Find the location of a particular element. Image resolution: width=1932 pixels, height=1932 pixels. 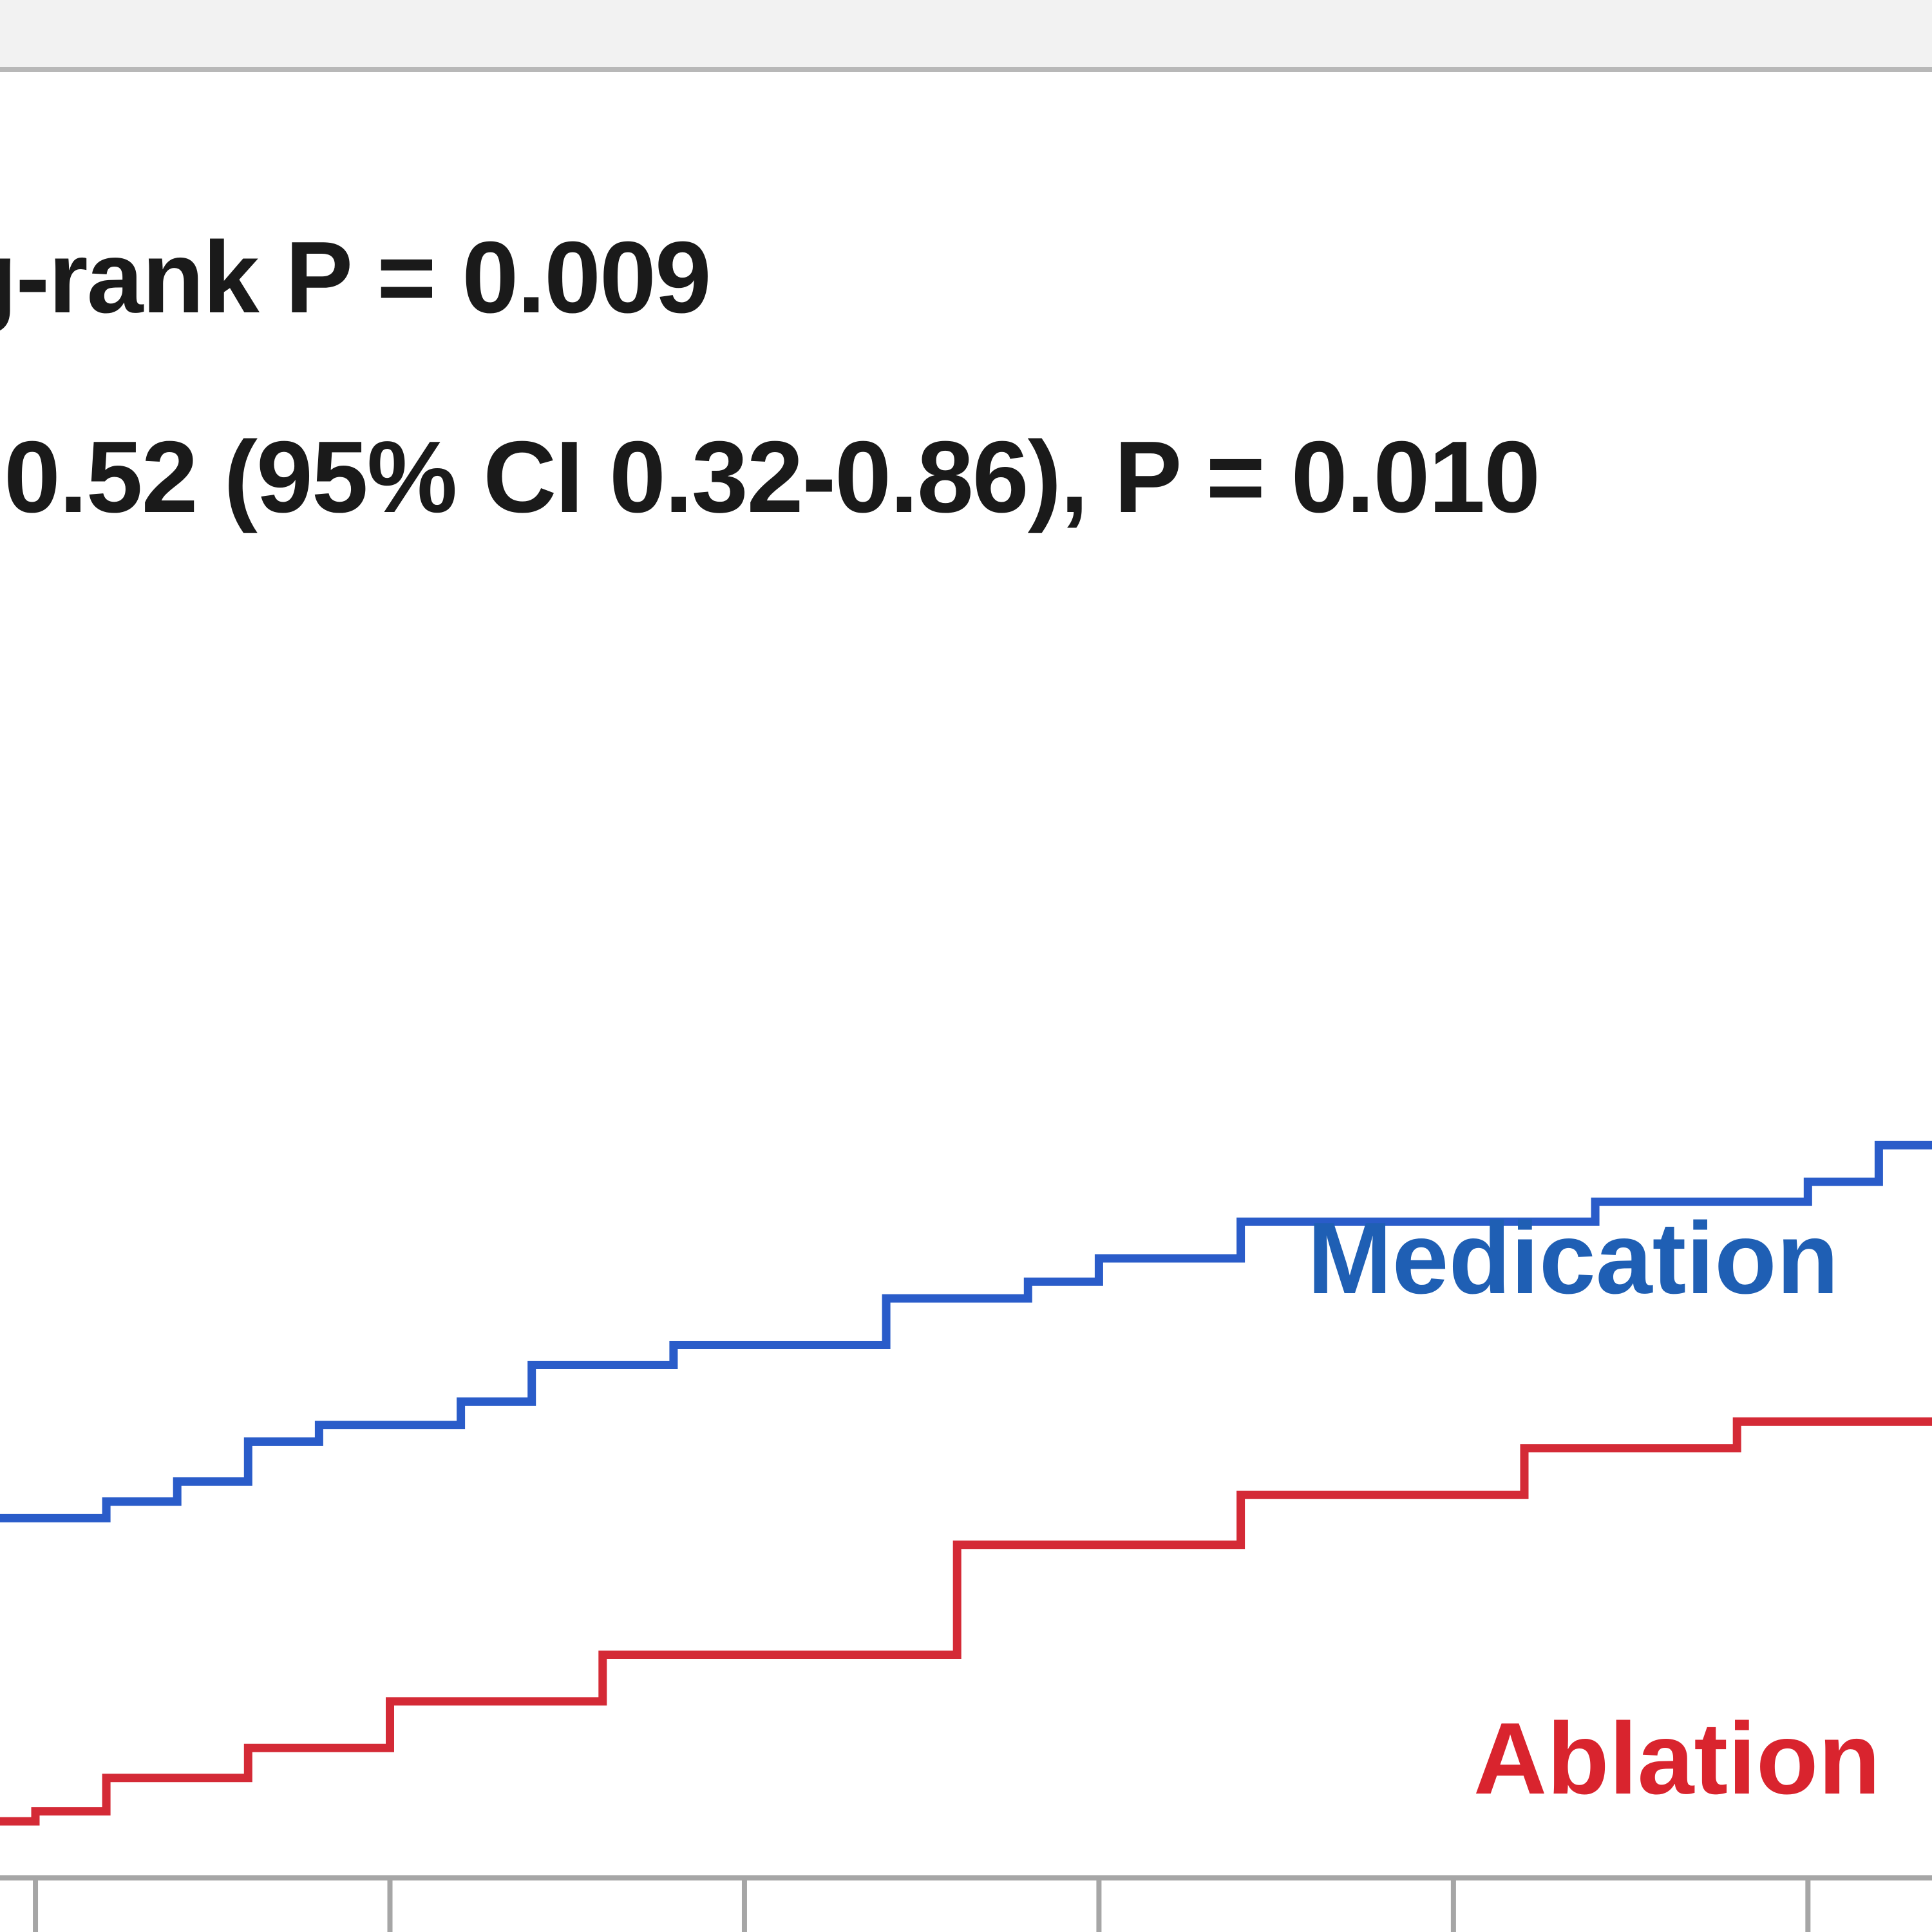

logrank-annotation: g-rank P = 0.009 is located at coordinates (356, 277).